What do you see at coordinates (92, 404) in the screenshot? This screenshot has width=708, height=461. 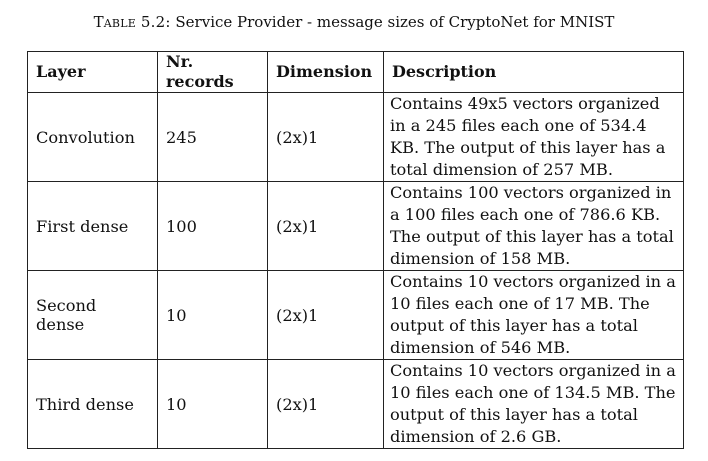 I see `cell-layer: Third dense` at bounding box center [92, 404].